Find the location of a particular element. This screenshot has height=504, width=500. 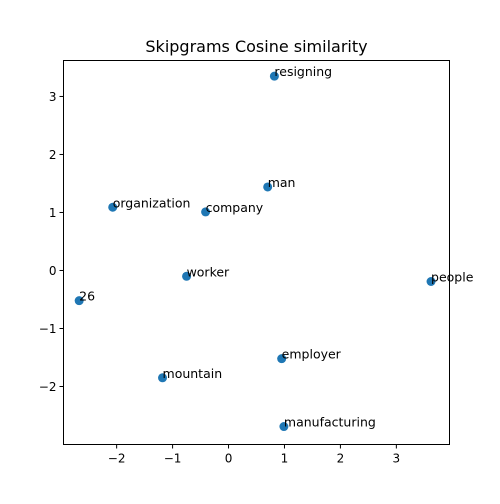

x-axis: −2 −1 0 1 2 3 is located at coordinates (254, 455).